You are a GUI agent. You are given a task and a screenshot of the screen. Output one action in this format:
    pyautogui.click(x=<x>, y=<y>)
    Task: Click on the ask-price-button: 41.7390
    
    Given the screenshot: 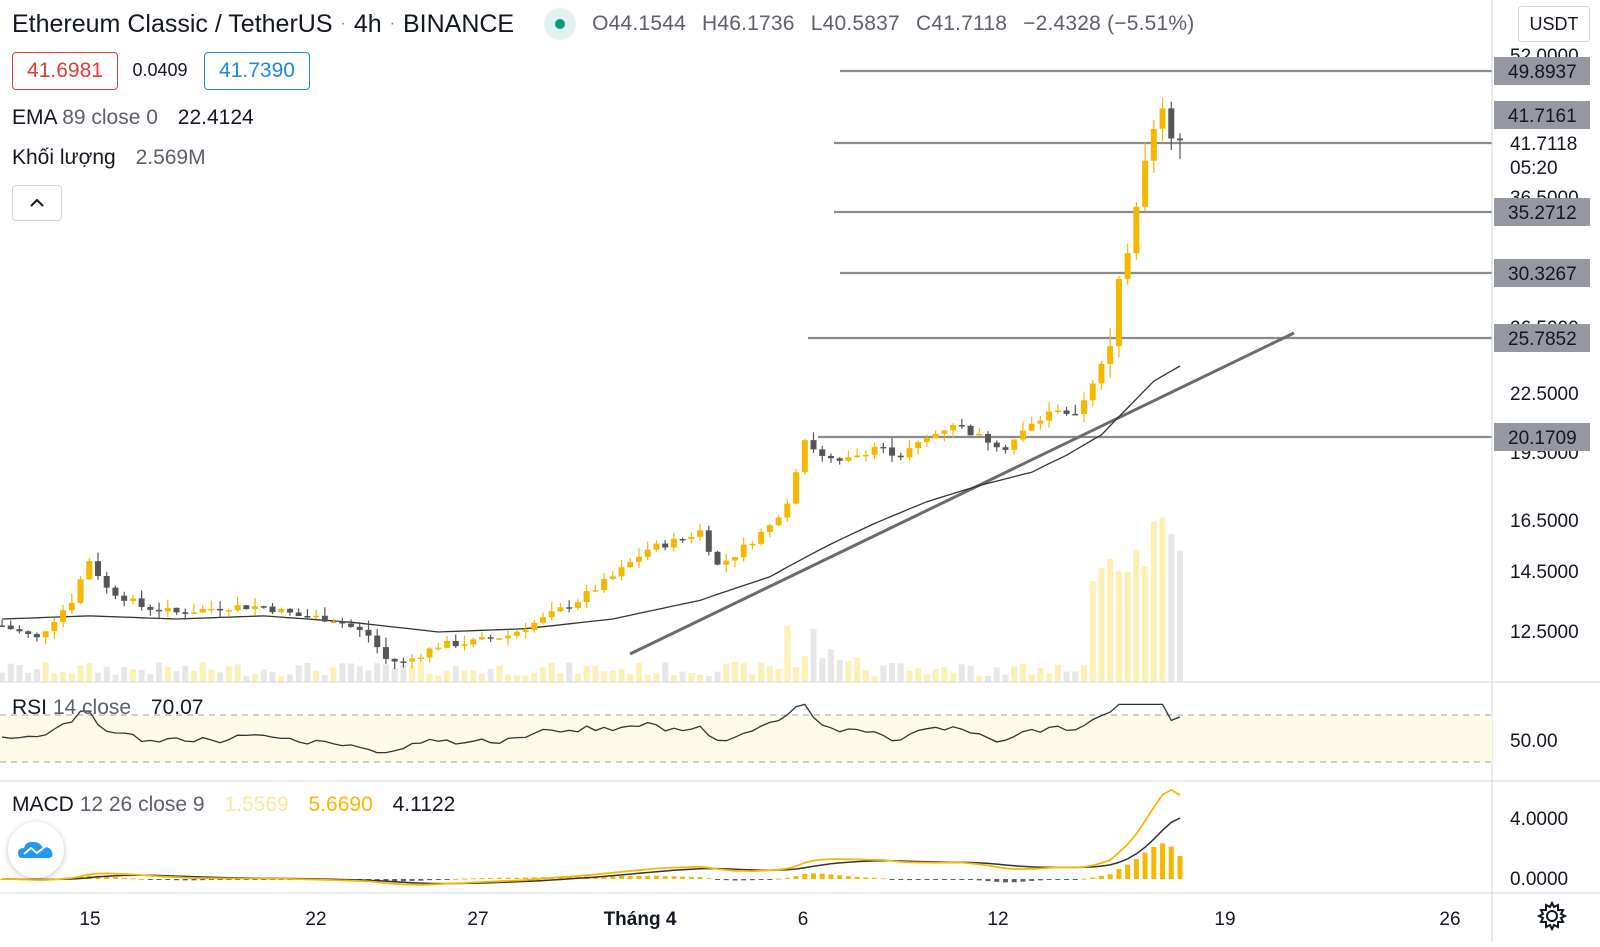 What is the action you would take?
    pyautogui.click(x=257, y=71)
    